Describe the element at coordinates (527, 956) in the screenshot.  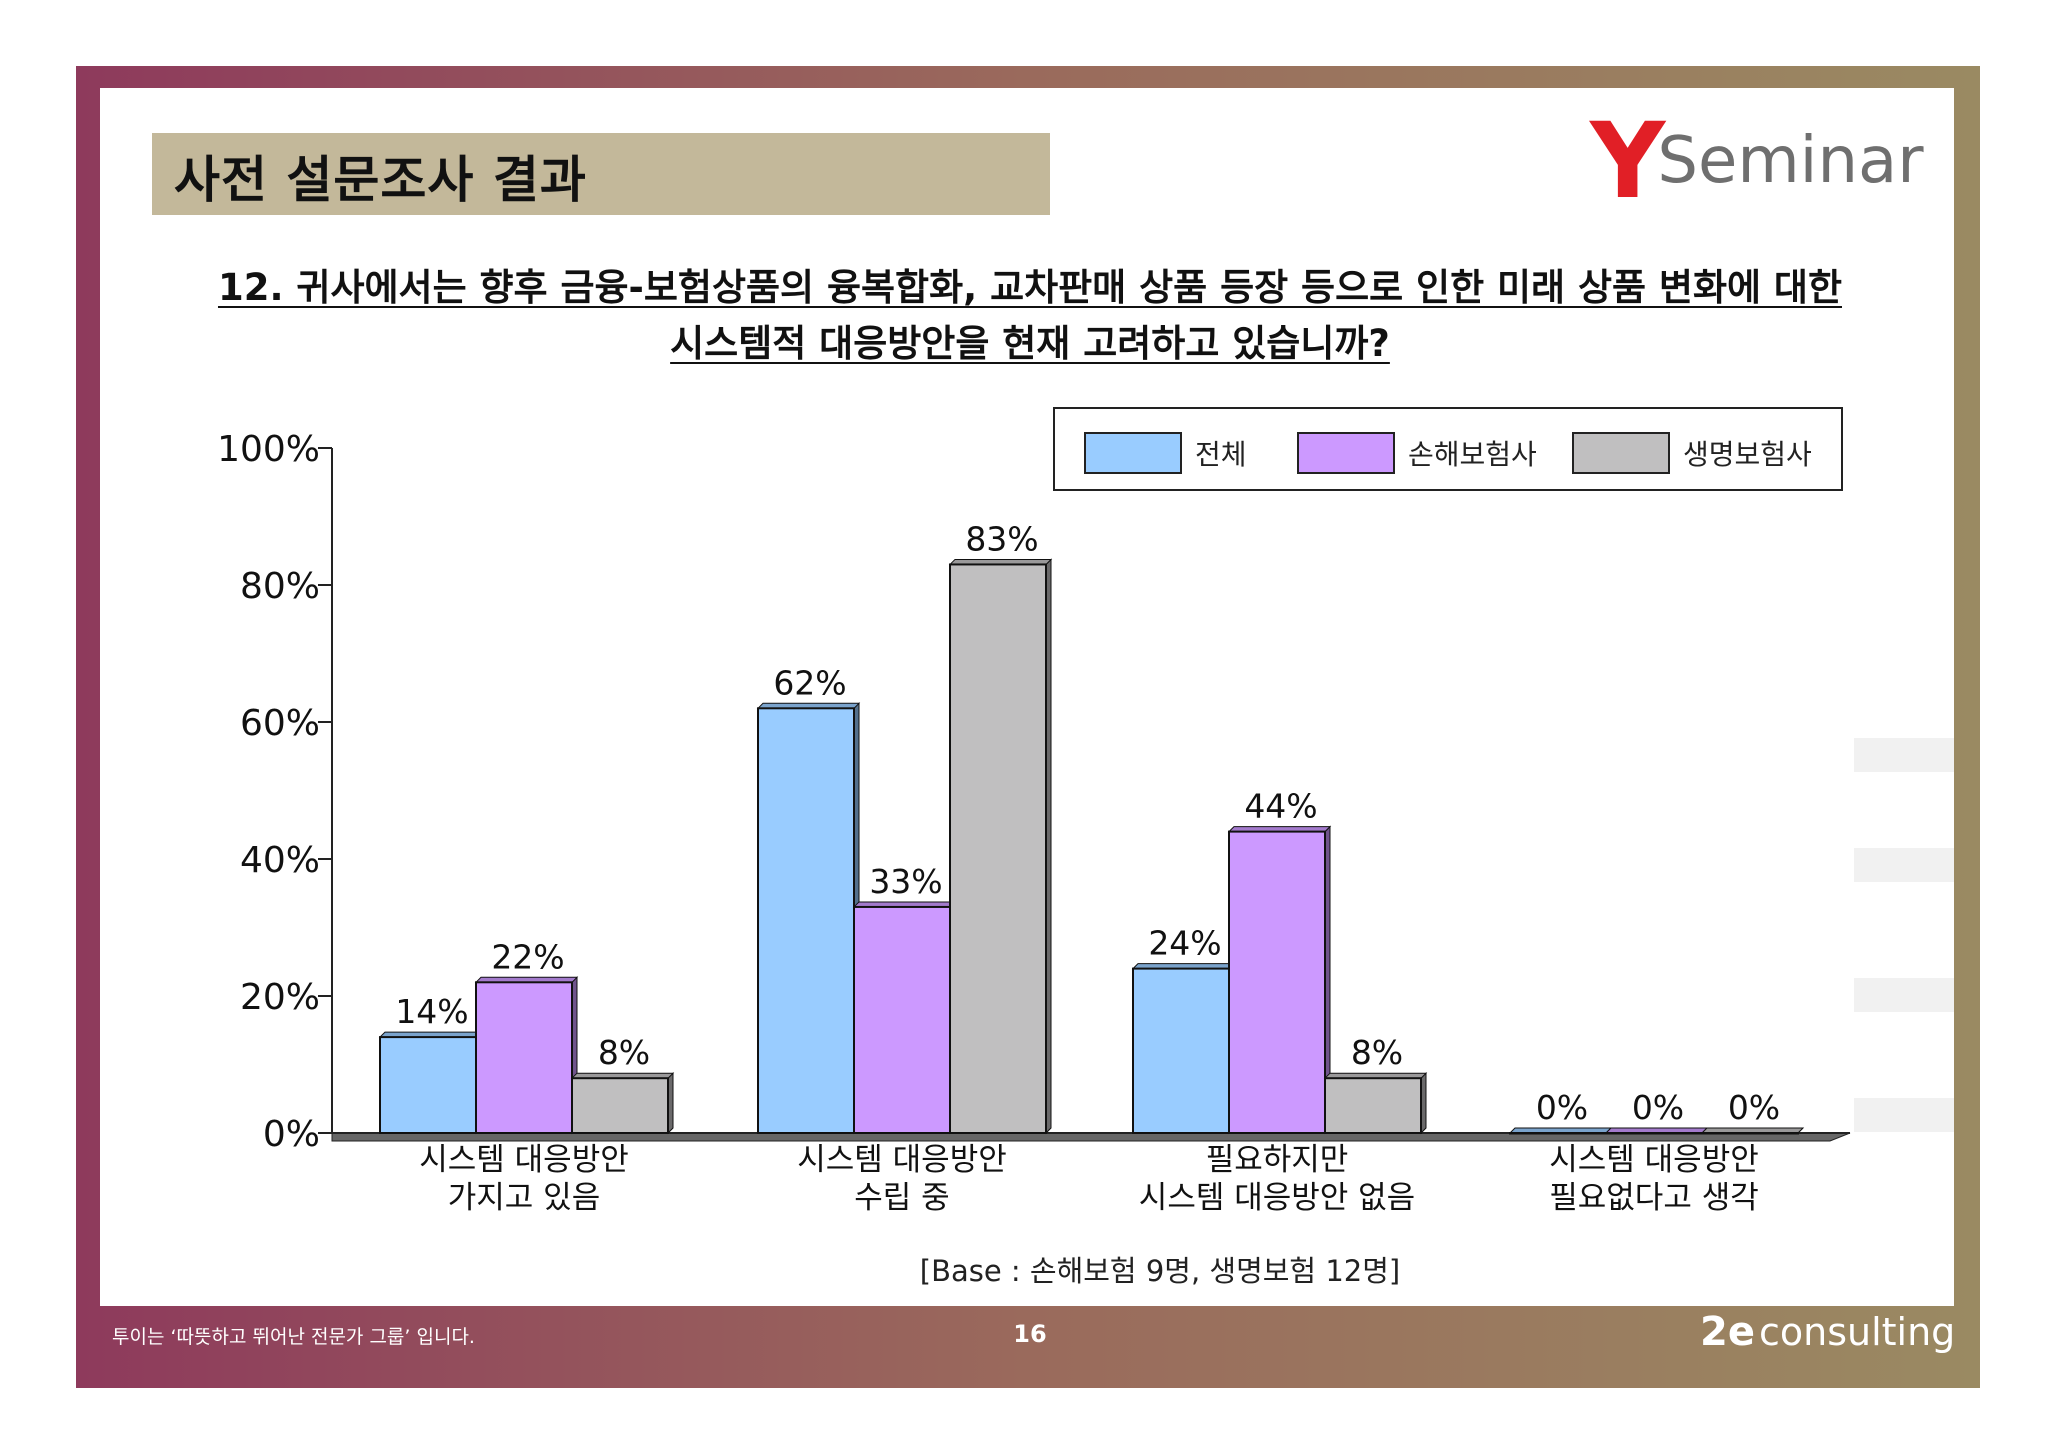
I see `data-label: 22%` at that location.